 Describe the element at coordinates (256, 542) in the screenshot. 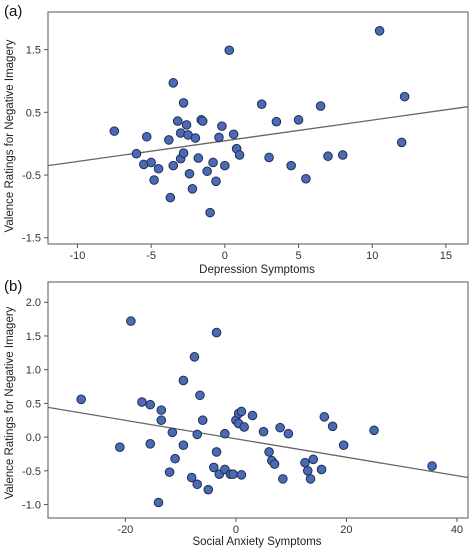

I see `panel-b-x-axis-label: Social Anxiety Symptoms` at that location.